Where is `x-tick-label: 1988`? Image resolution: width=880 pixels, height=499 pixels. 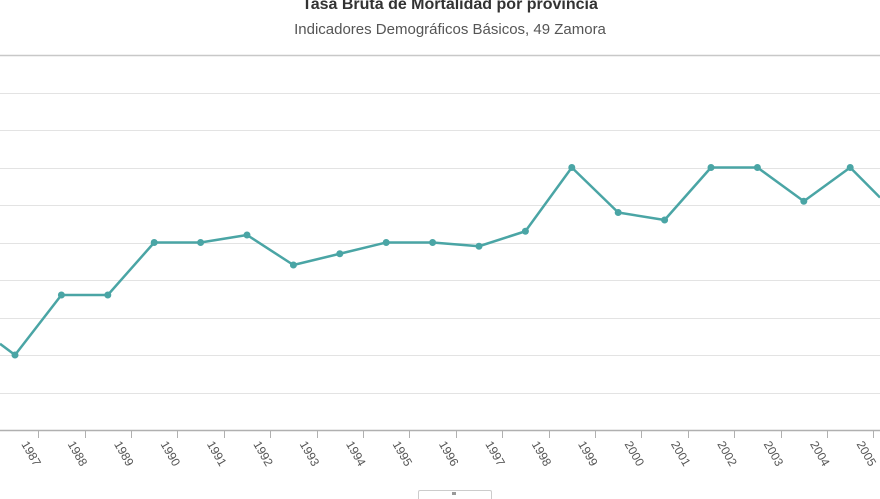 x-tick-label: 1988 is located at coordinates (78, 454).